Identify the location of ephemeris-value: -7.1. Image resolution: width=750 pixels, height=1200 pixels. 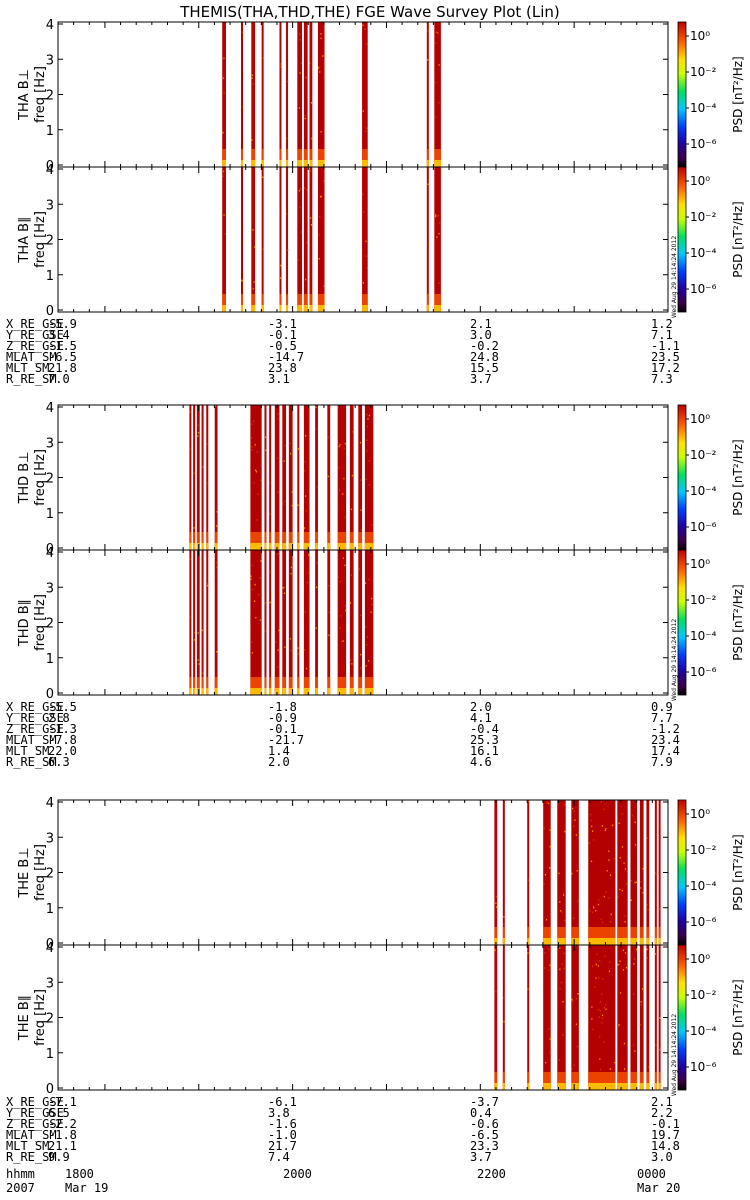
(62, 1102).